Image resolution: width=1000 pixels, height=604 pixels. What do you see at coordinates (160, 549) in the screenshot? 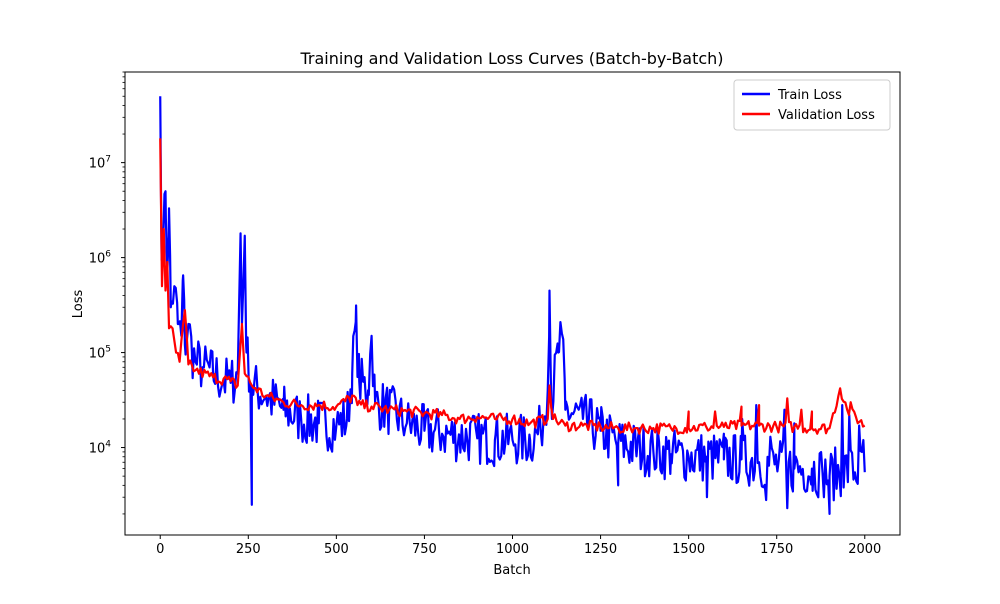
I see `x-tick-label: 0` at bounding box center [160, 549].